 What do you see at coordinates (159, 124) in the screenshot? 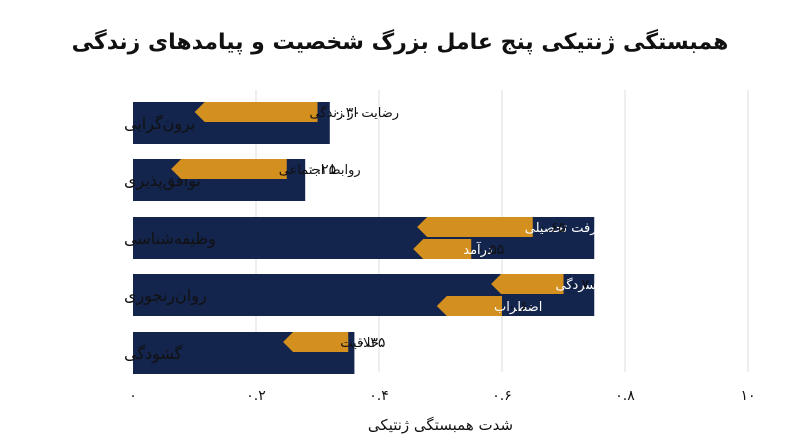
I see `category-label: برون‌گرایی` at bounding box center [159, 124].